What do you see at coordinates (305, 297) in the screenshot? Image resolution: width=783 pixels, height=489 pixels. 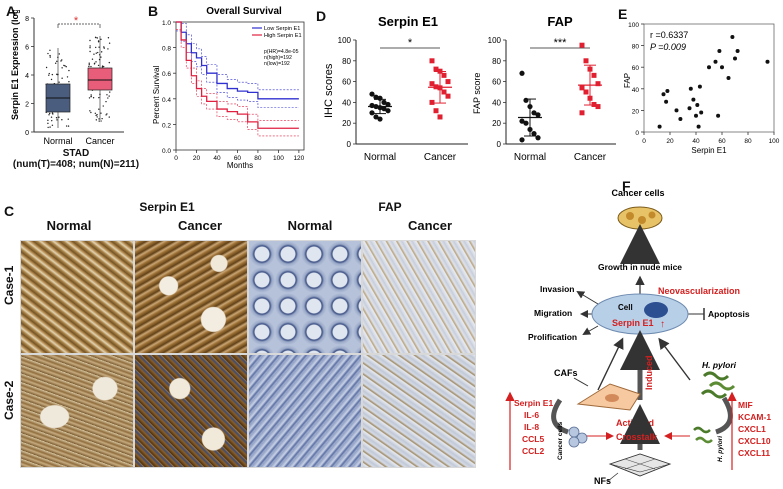 I see `histology-image-fap-normal-case1` at bounding box center [305, 297].